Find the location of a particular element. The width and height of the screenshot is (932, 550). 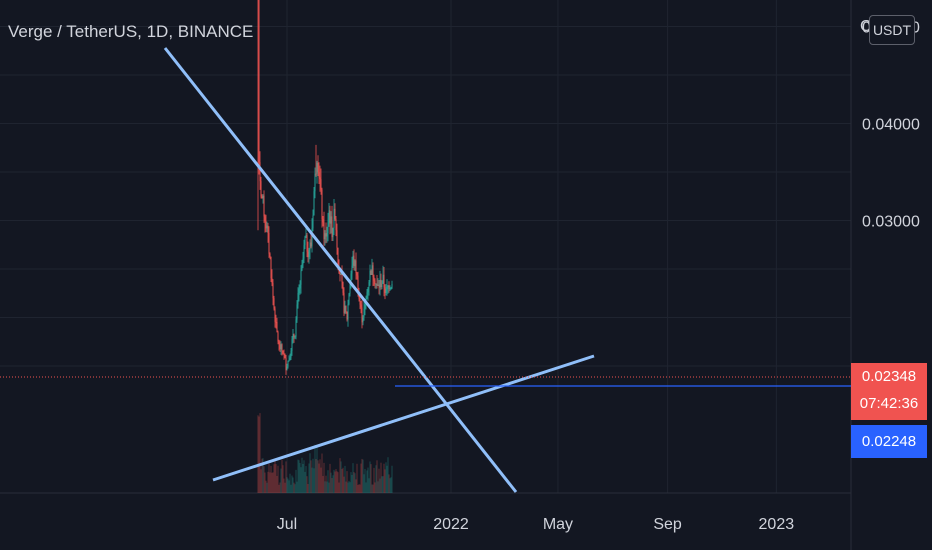

x-tick-label: Sep is located at coordinates (667, 524).